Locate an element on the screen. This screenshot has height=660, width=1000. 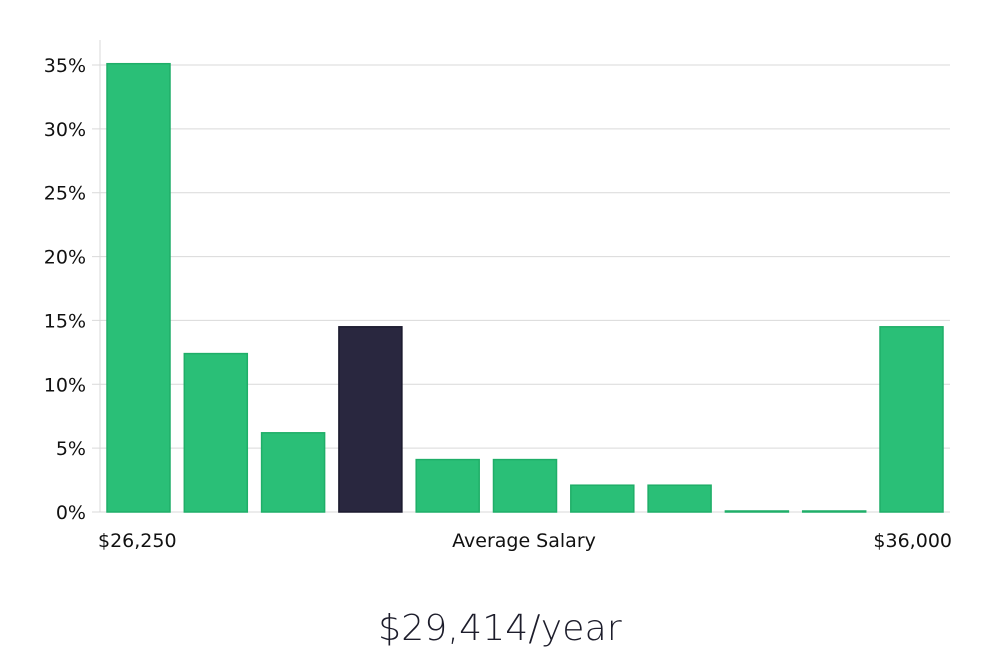
y-tick-label: 10% is located at coordinates (65, 385).